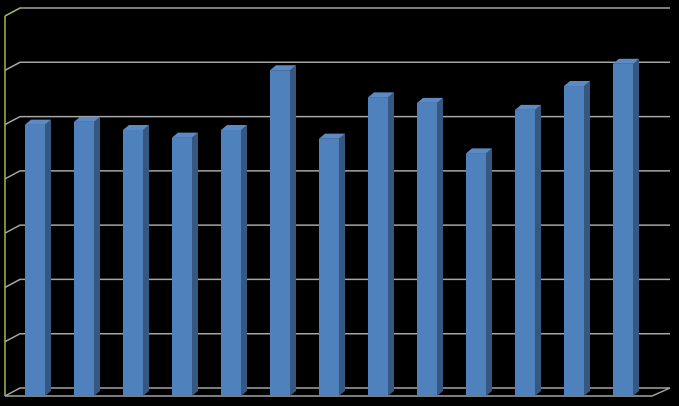 The image size is (679, 406). What do you see at coordinates (12, 12) in the screenshot?
I see `y-axis-line-top` at bounding box center [12, 12].